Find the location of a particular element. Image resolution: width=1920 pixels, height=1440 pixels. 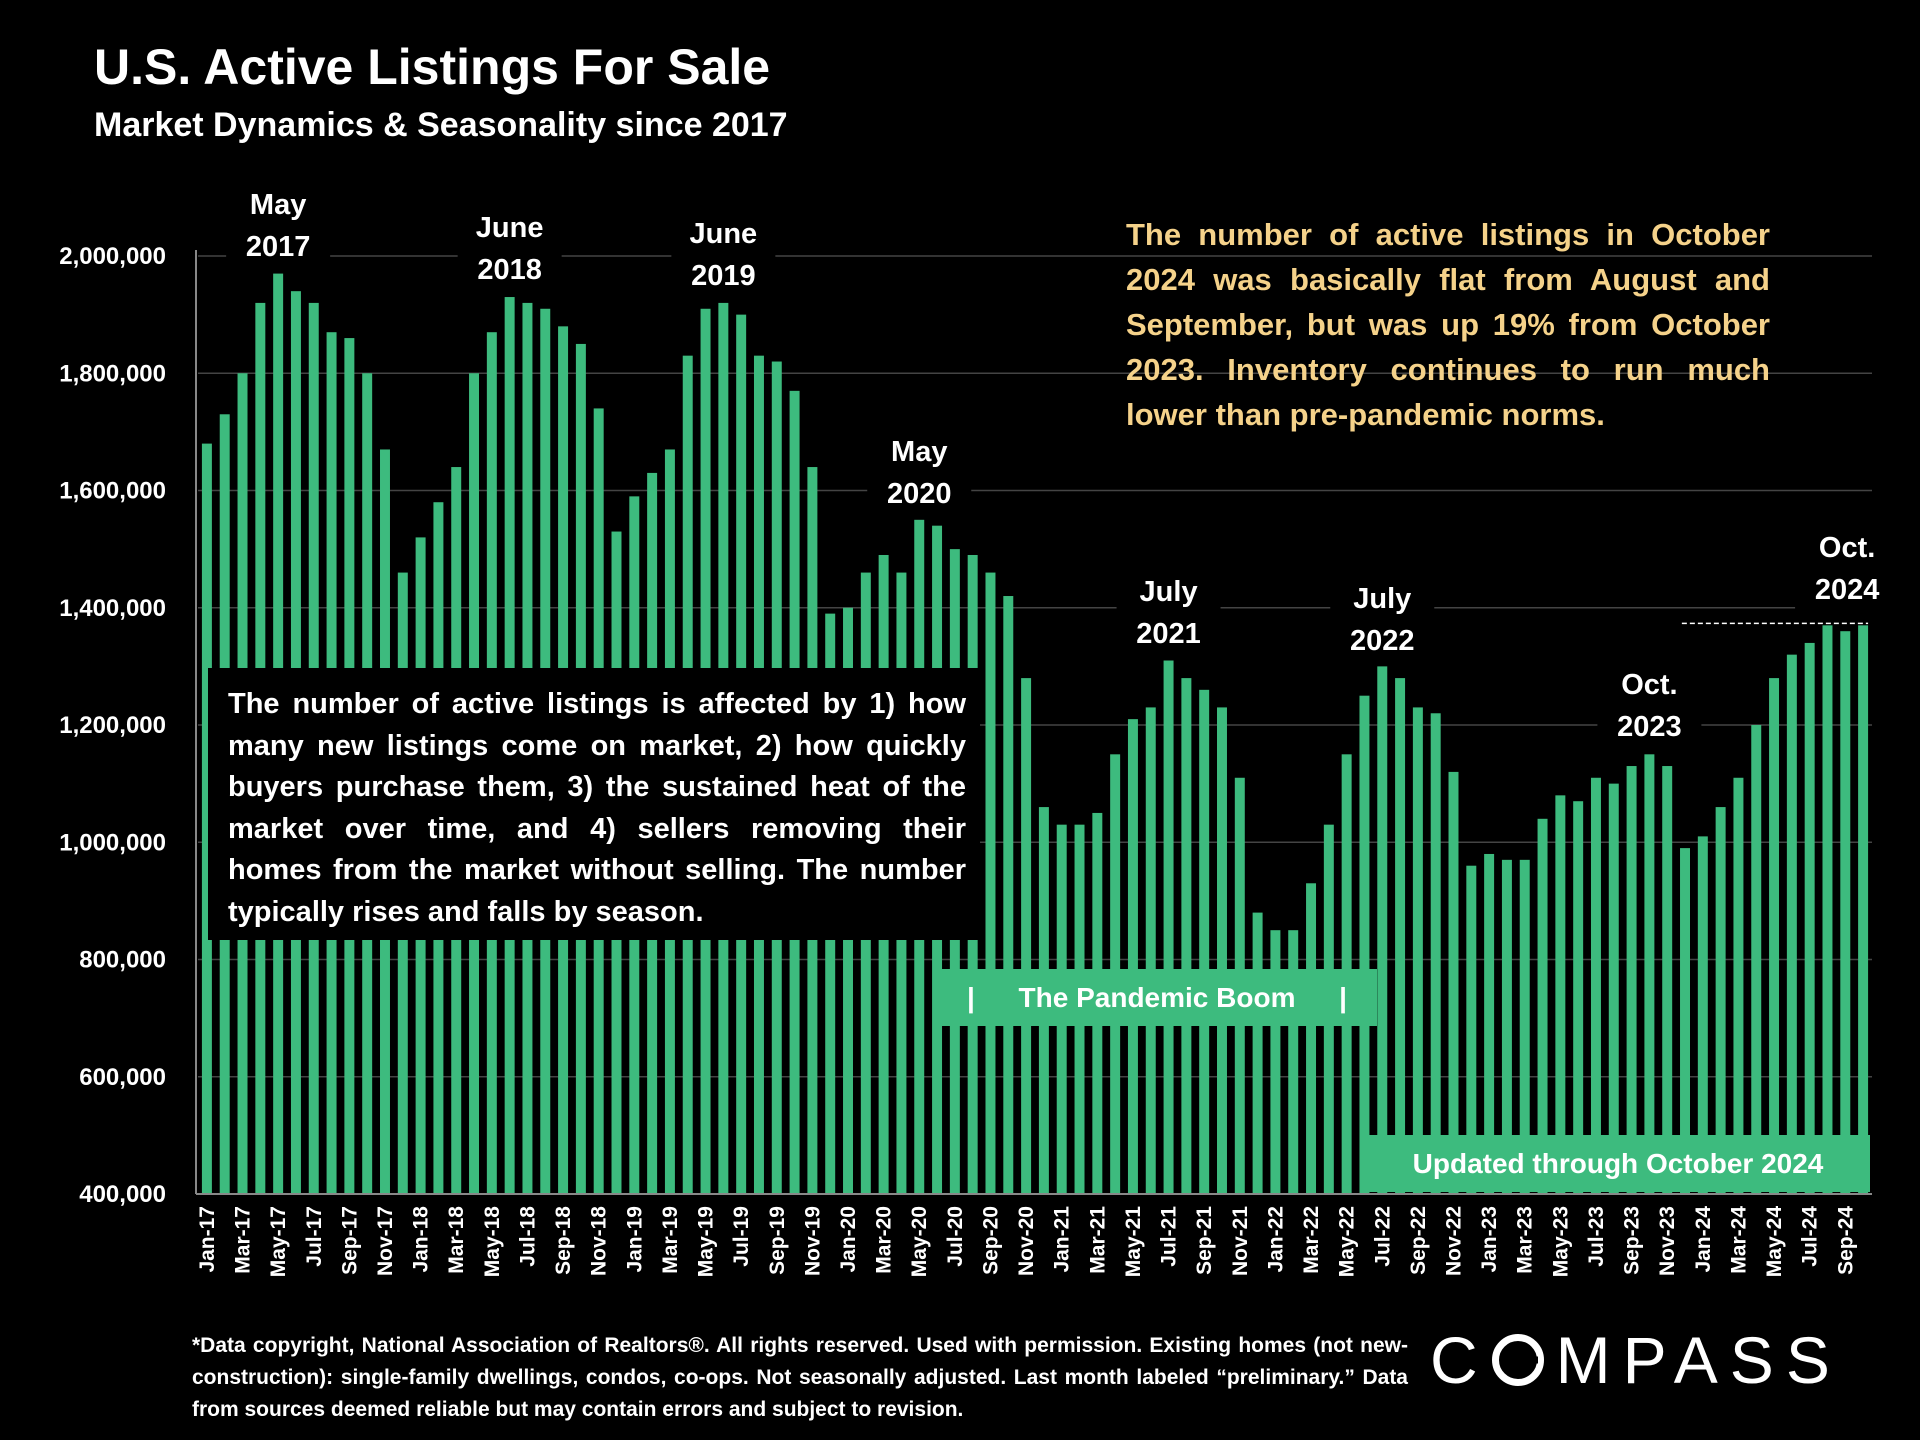

pandemic-boom-band: | The Pandemic Boom | is located at coordinates (1157, 997).